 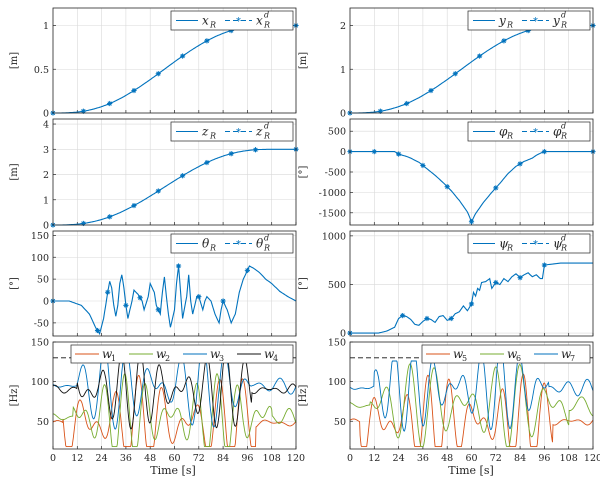 I want to click on legend-label-w2: w, so click(x=161, y=354).